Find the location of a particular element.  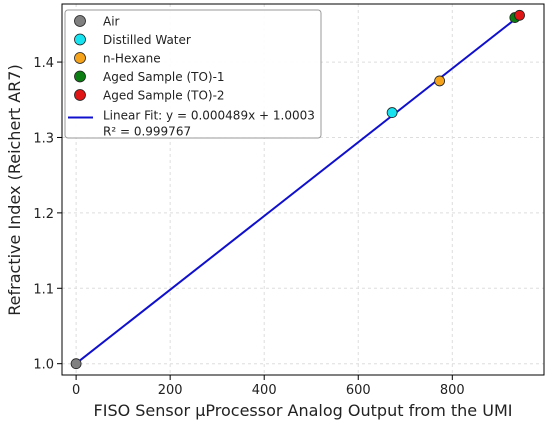

legend-fit-r2-label: R² = 0.999767 is located at coordinates (147, 132).